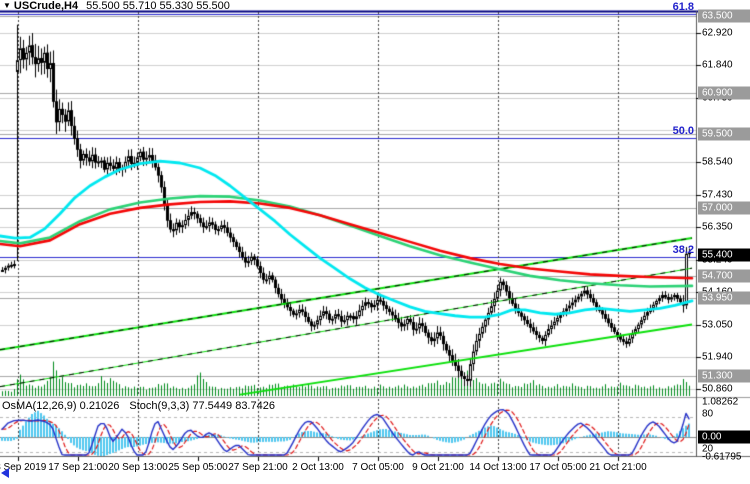 The image size is (750, 484). I want to click on bid-price-box: 55.400, so click(724, 255).